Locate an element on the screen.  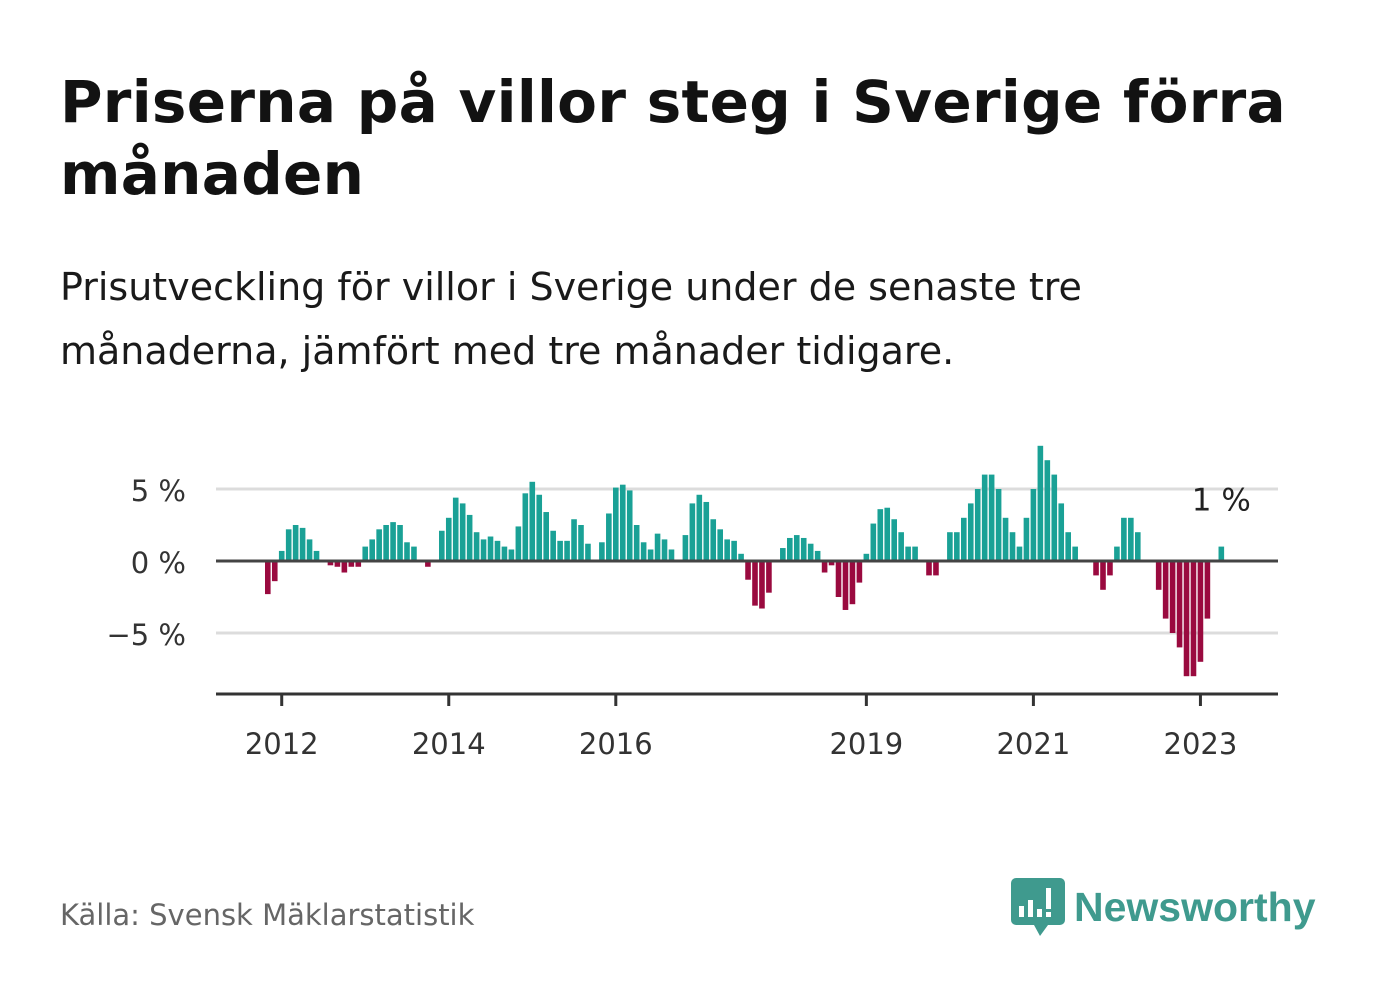
x-tick-label: 2016 is located at coordinates (616, 744).